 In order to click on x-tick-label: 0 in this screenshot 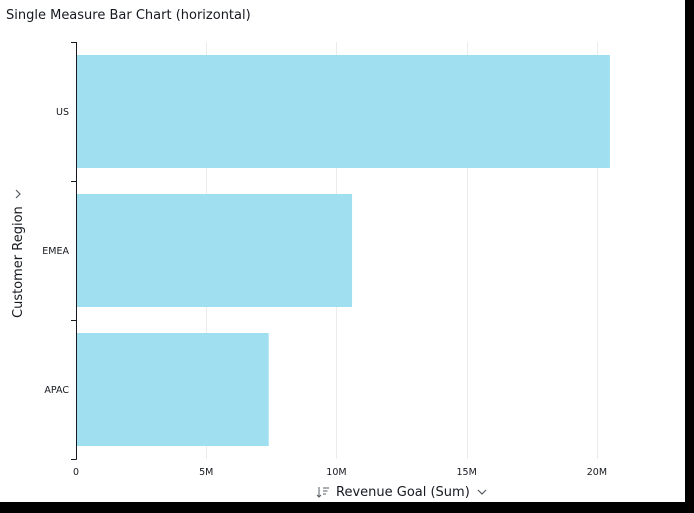, I will do `click(76, 472)`.